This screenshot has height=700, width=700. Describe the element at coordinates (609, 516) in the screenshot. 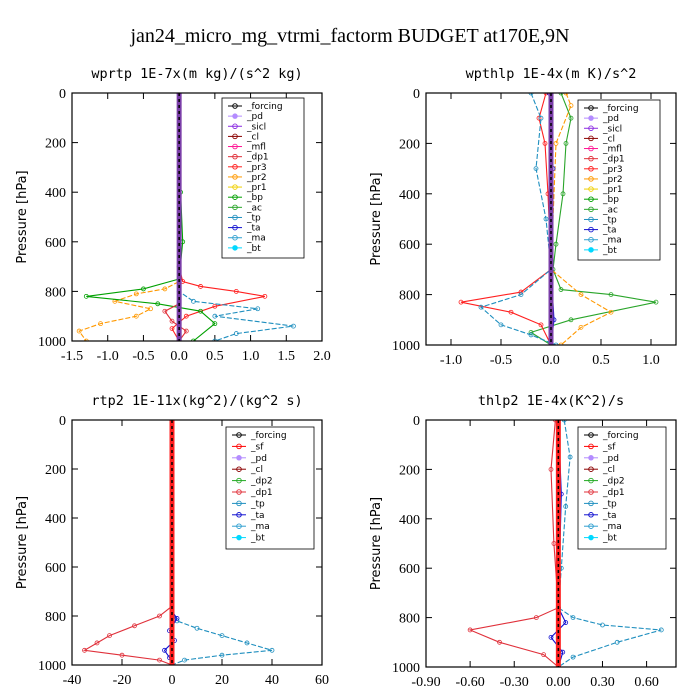

I see `legend-label: _ta` at that location.